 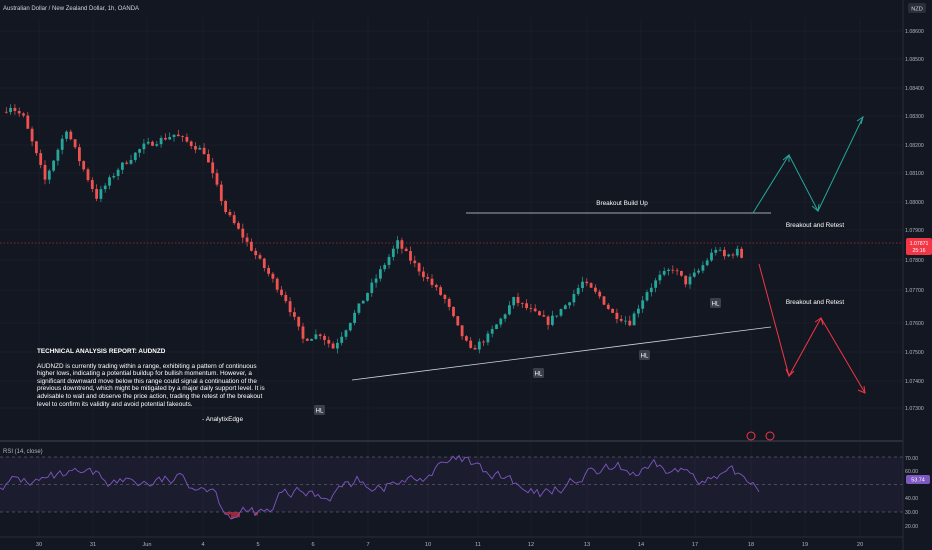 I want to click on rising-support-line, so click(x=561, y=353).